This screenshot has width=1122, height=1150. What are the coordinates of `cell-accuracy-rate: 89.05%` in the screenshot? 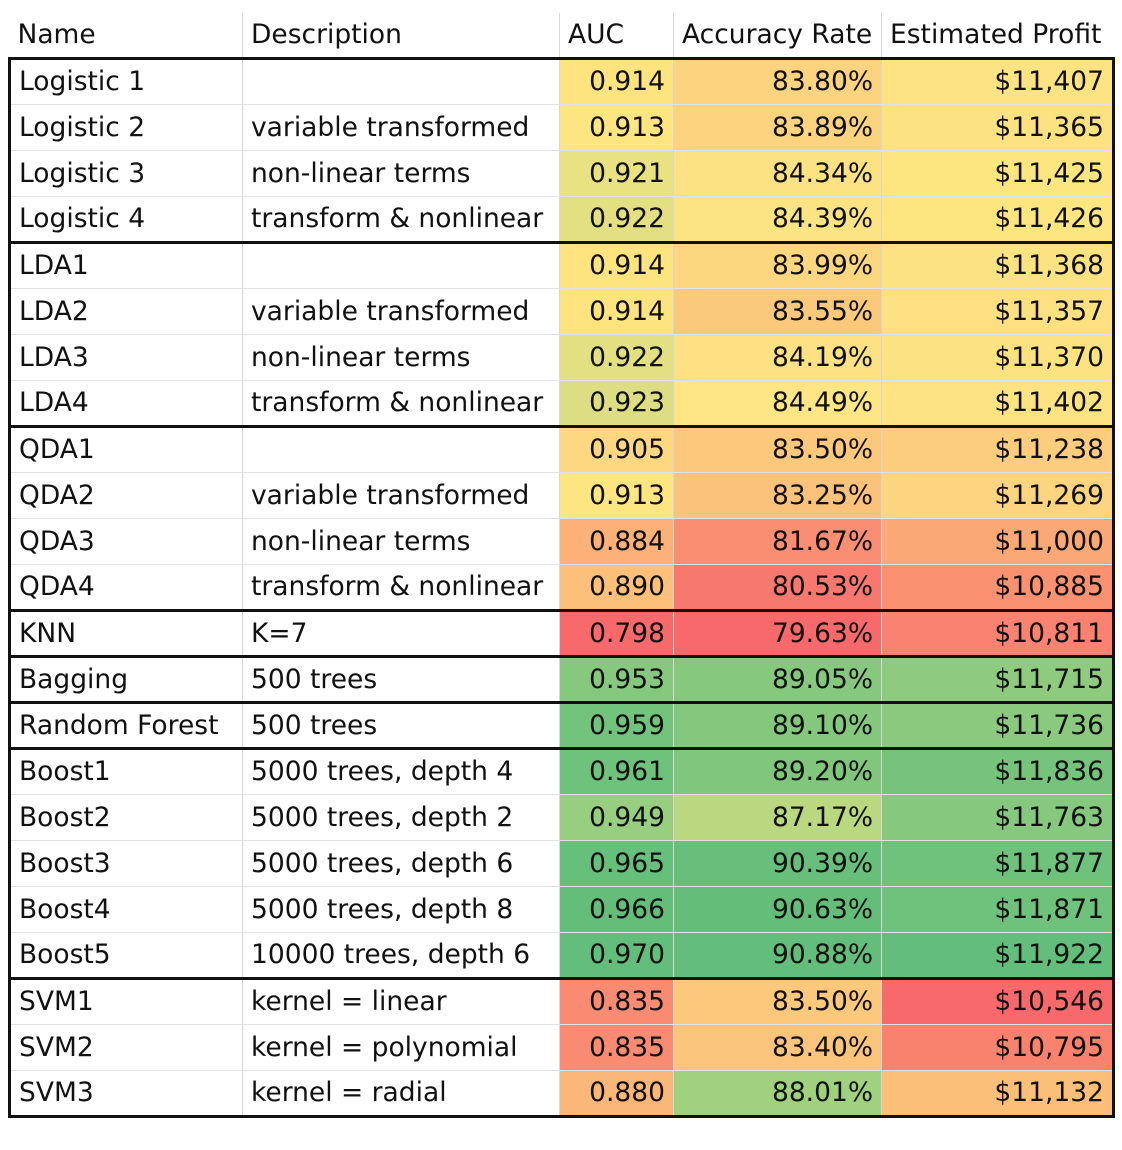 It's located at (777, 680).